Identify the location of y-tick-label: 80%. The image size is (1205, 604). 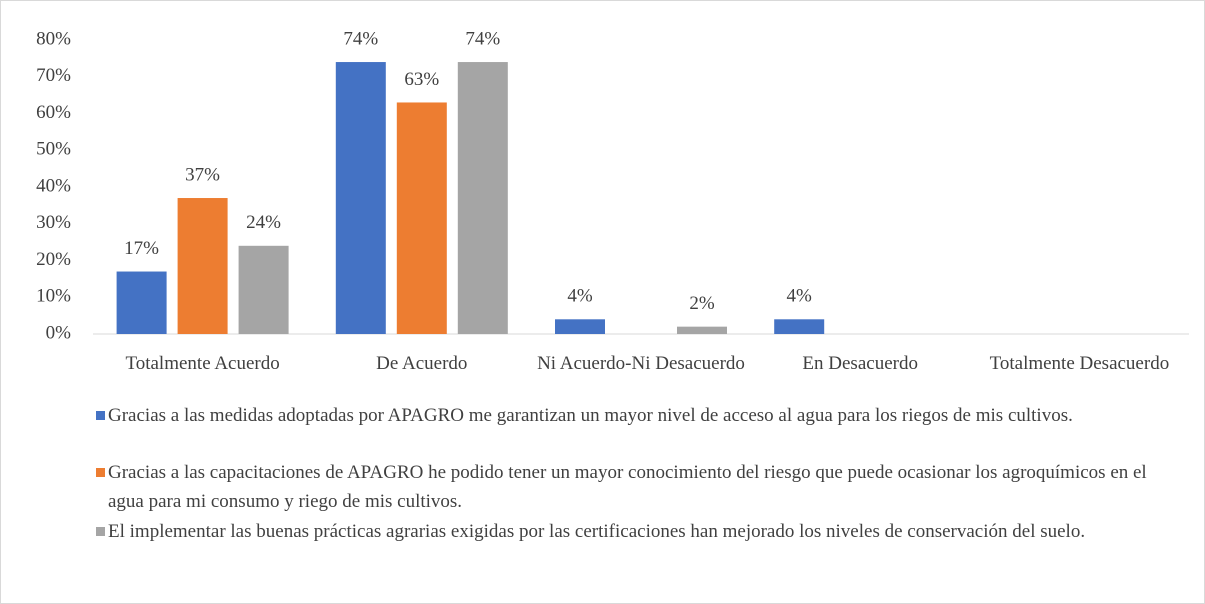
(53, 38).